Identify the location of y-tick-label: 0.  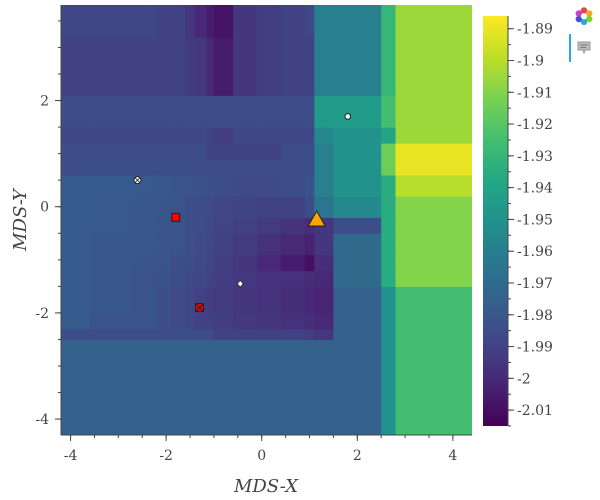
(44, 208).